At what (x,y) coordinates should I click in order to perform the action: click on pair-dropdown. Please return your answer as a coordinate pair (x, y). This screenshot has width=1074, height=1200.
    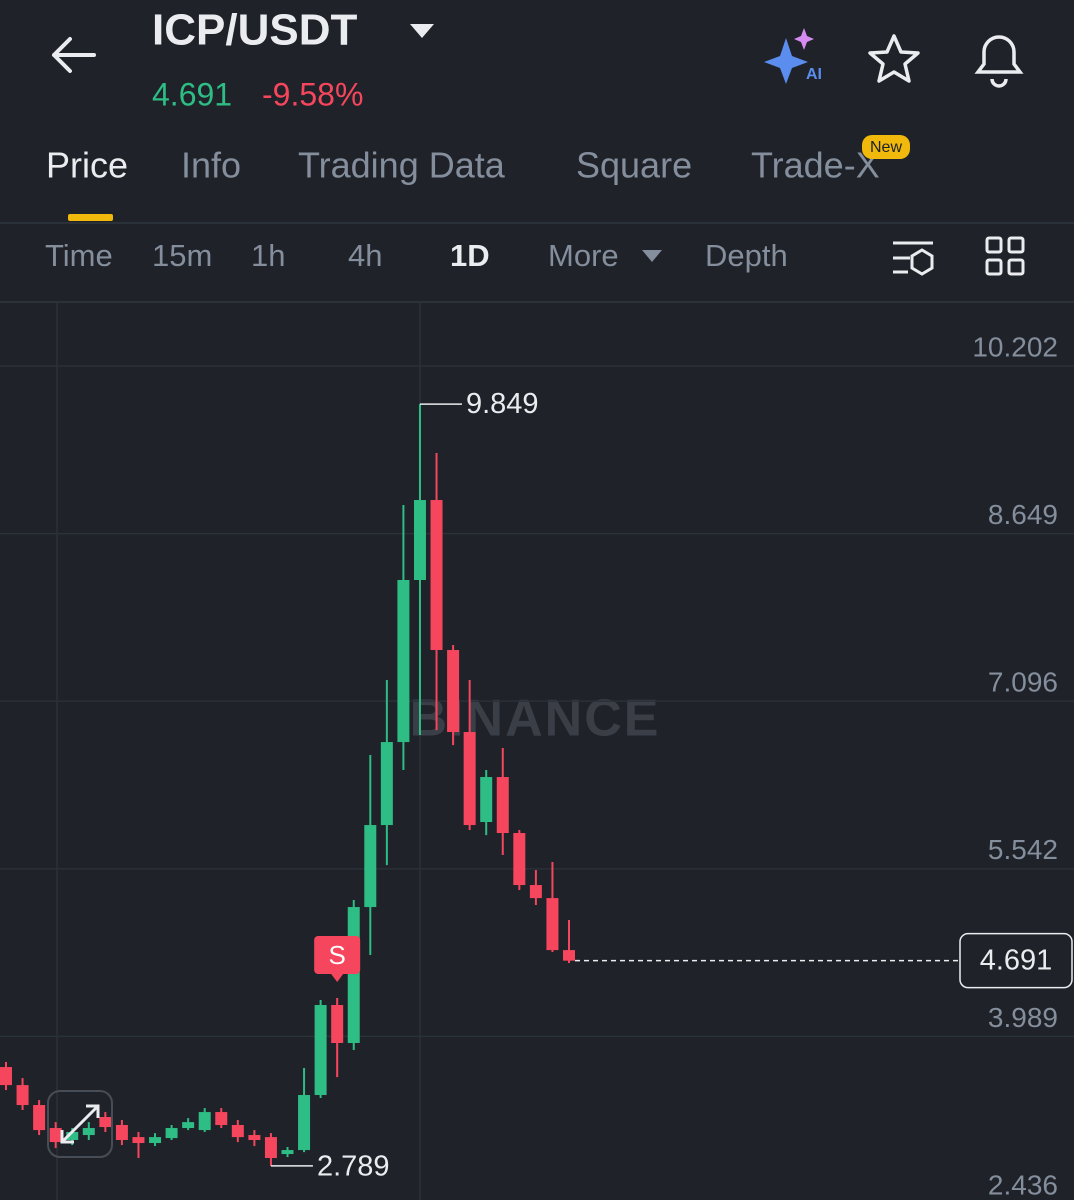
    Looking at the image, I should click on (422, 31).